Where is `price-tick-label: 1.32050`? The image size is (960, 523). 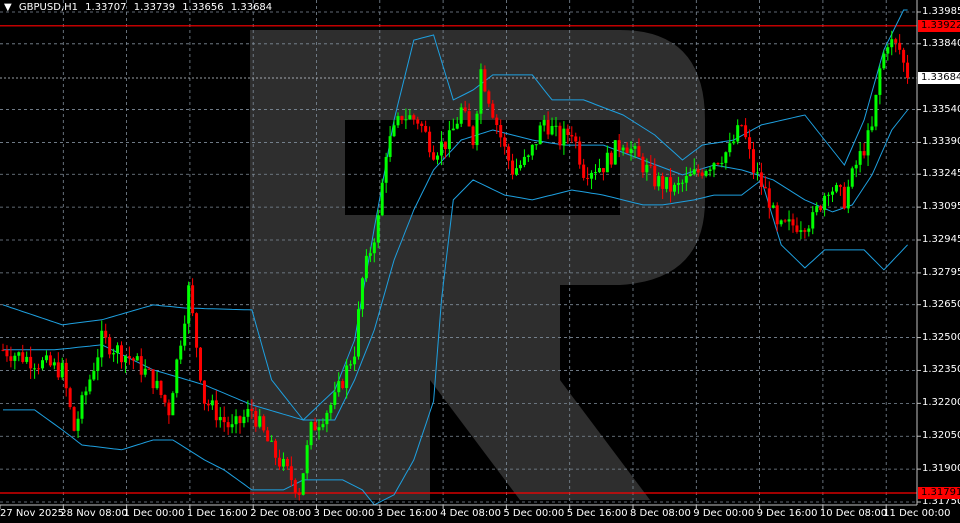 price-tick-label: 1.32050 is located at coordinates (941, 436).